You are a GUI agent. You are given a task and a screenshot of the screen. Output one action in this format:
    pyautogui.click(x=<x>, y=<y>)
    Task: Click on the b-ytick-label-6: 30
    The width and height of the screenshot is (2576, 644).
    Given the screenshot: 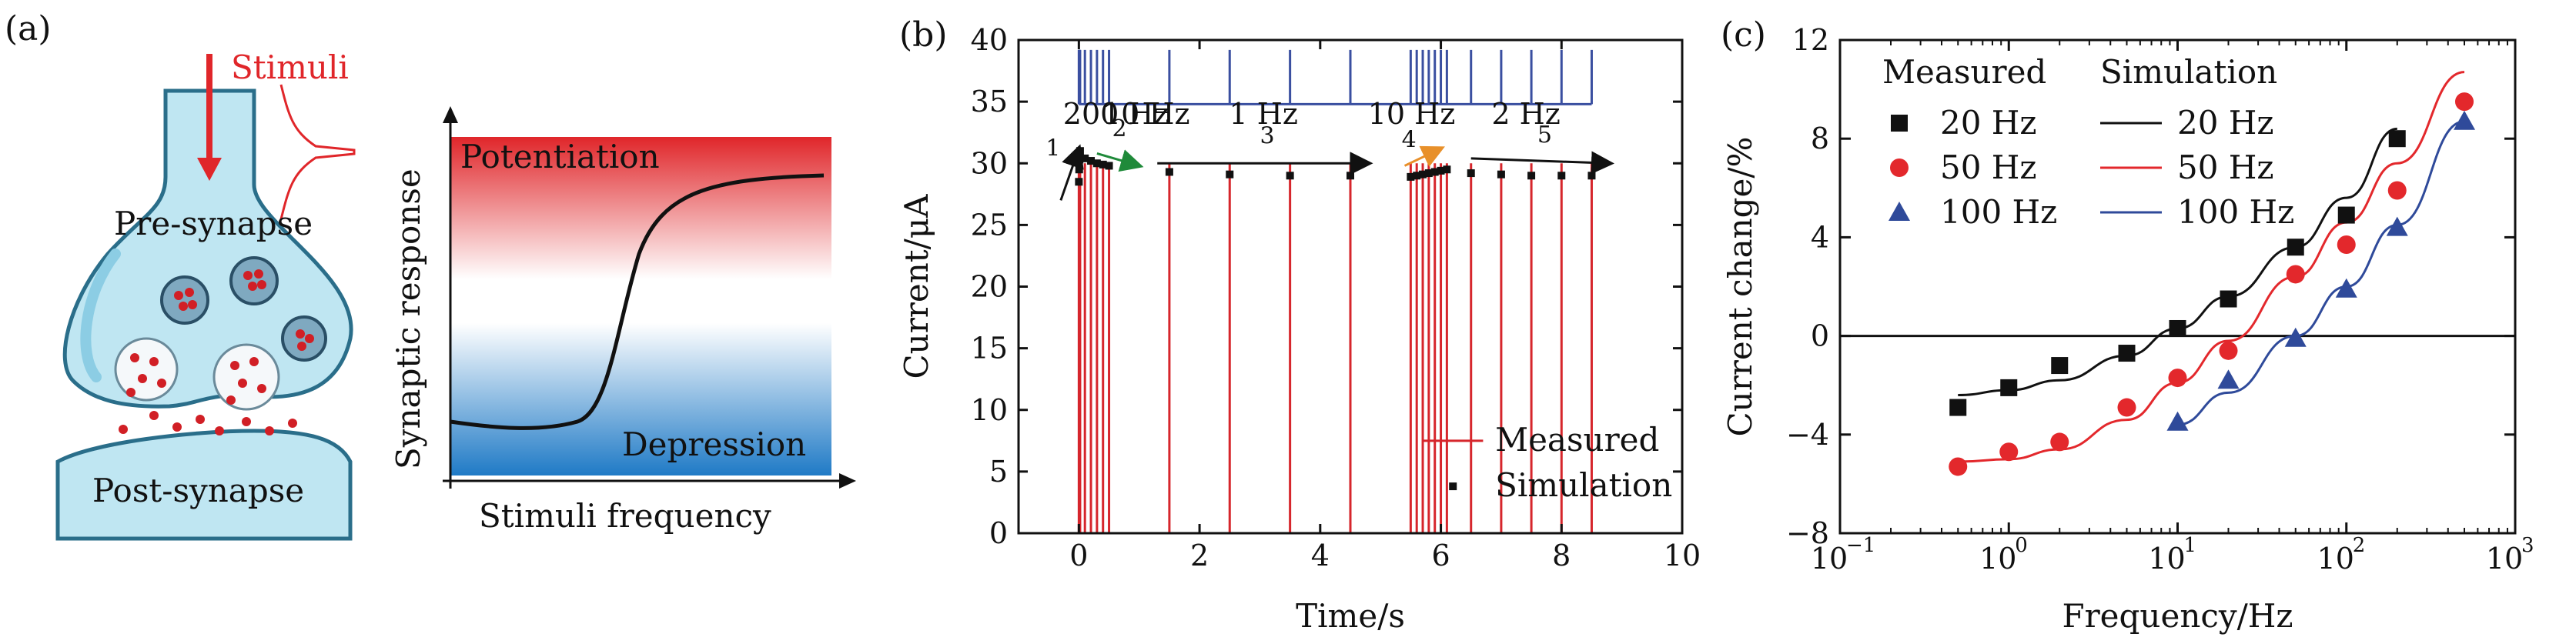 What is the action you would take?
    pyautogui.click(x=990, y=163)
    